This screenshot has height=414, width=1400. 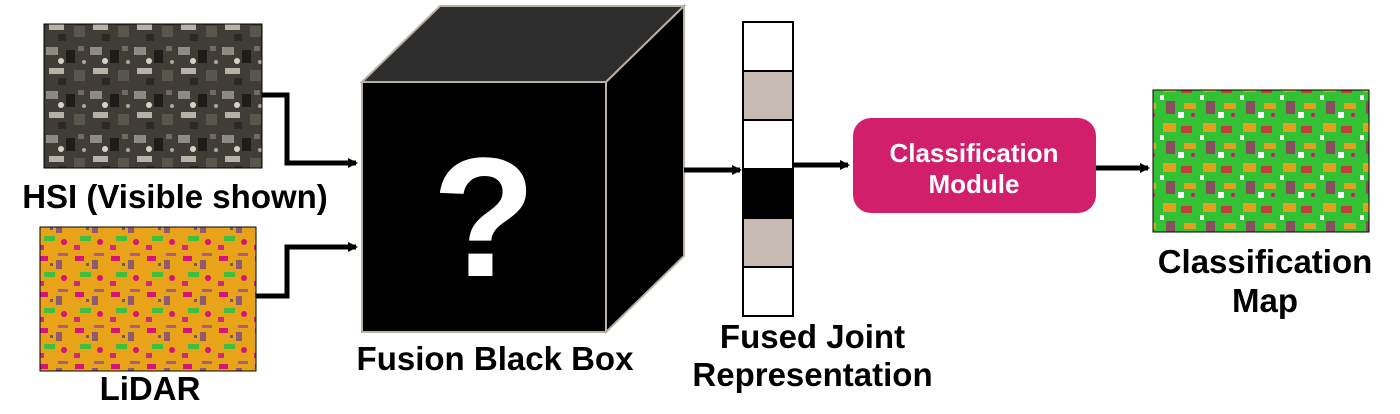 What do you see at coordinates (175, 196) in the screenshot?
I see `hsi-label: HSI (Visible shown)` at bounding box center [175, 196].